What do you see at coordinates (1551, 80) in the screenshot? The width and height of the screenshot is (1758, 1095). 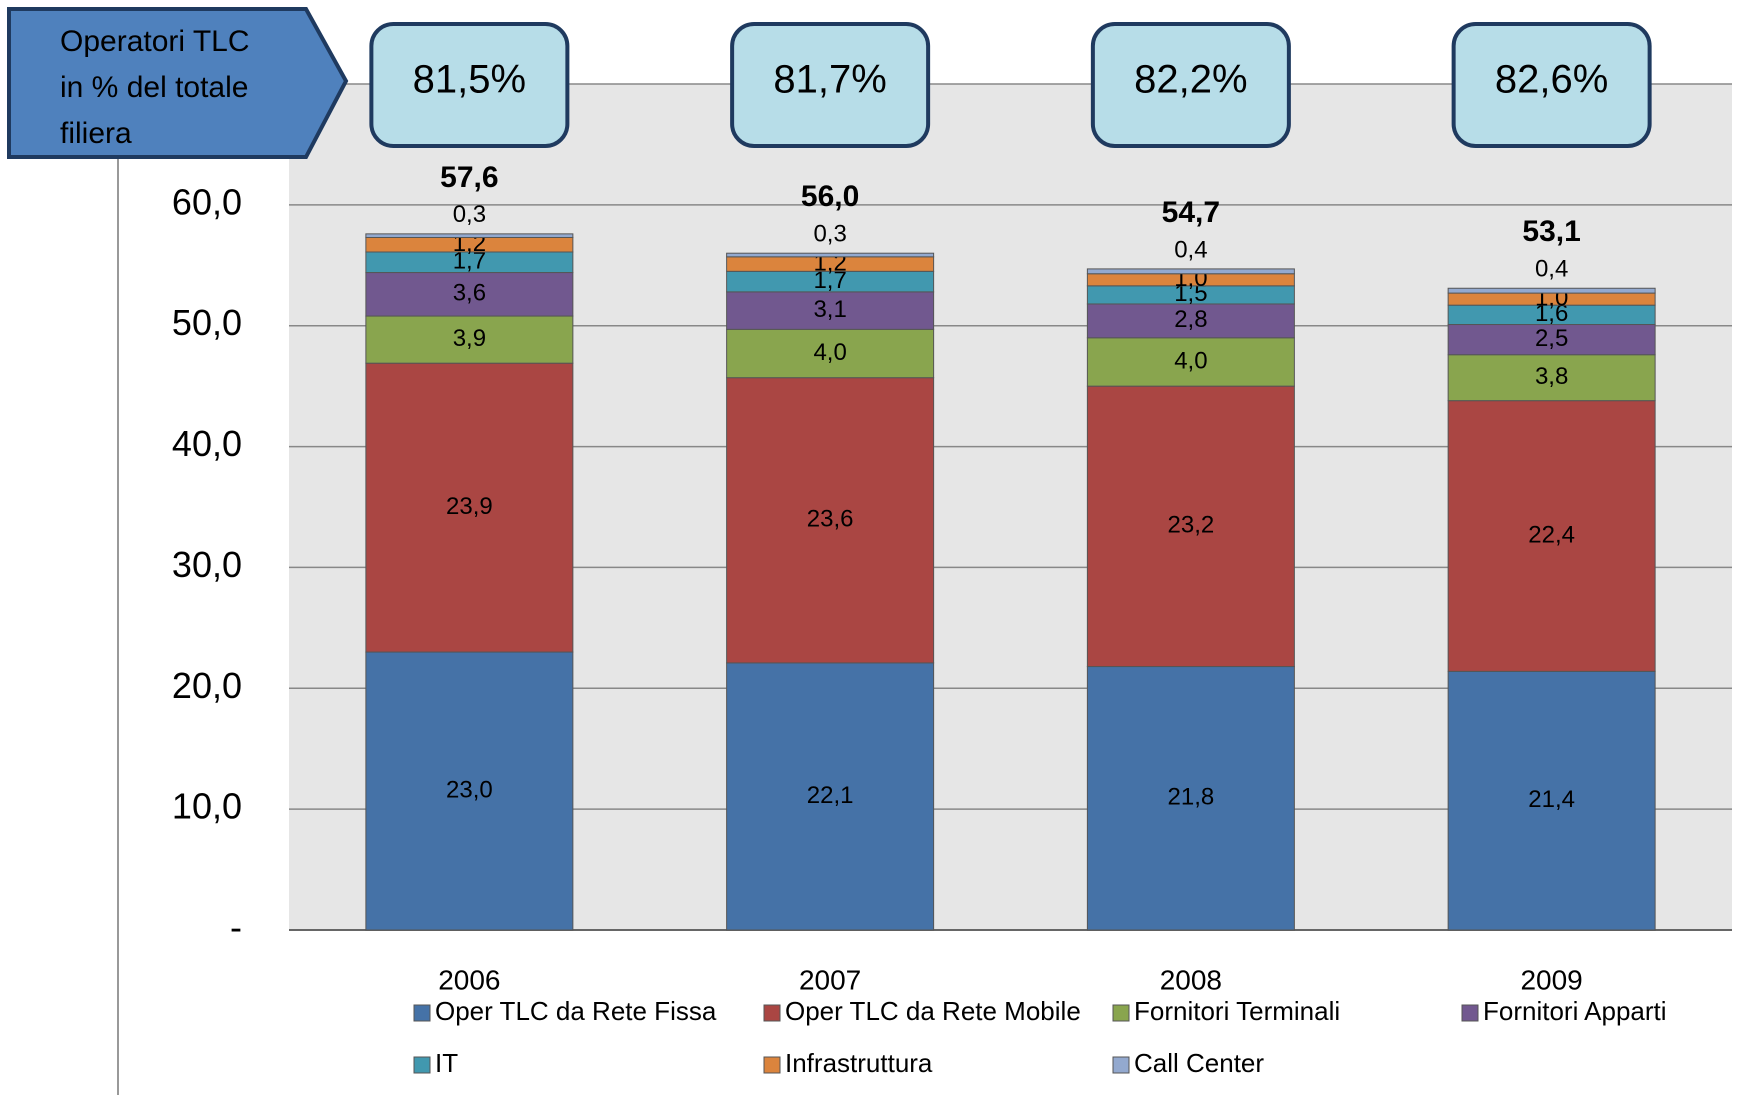 I see `share-label: 82,6%` at bounding box center [1551, 80].